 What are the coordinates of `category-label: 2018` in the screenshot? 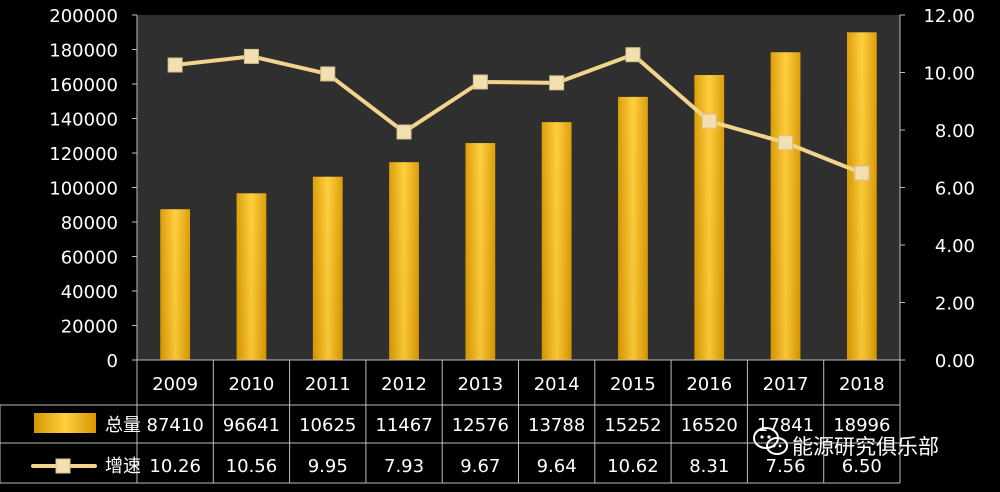 It's located at (862, 384).